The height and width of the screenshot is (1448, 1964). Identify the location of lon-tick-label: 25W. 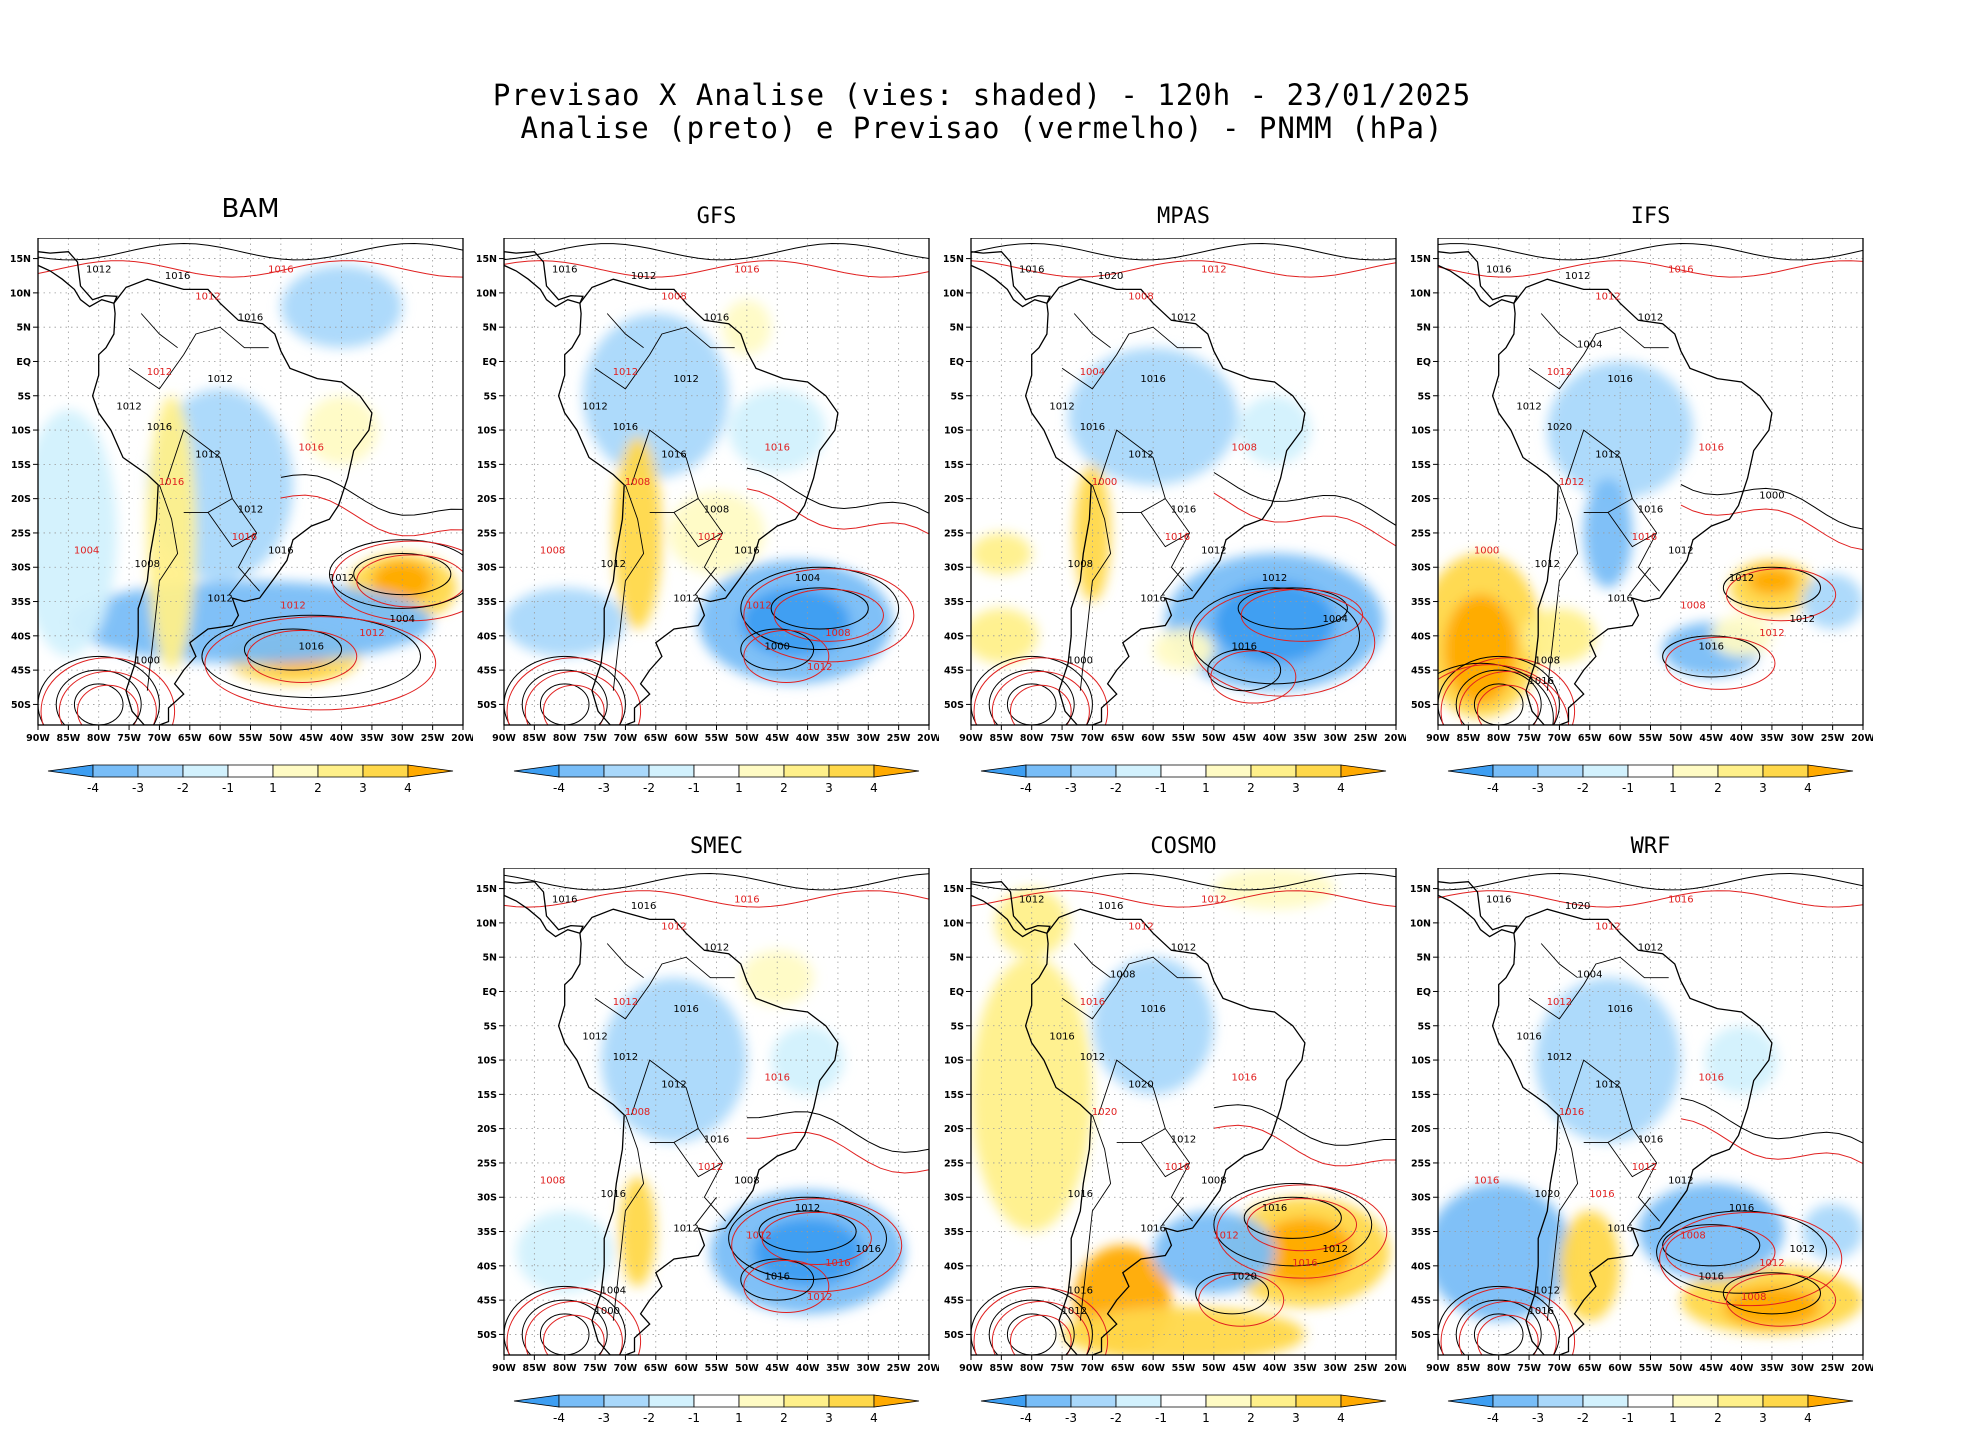
(1366, 1368).